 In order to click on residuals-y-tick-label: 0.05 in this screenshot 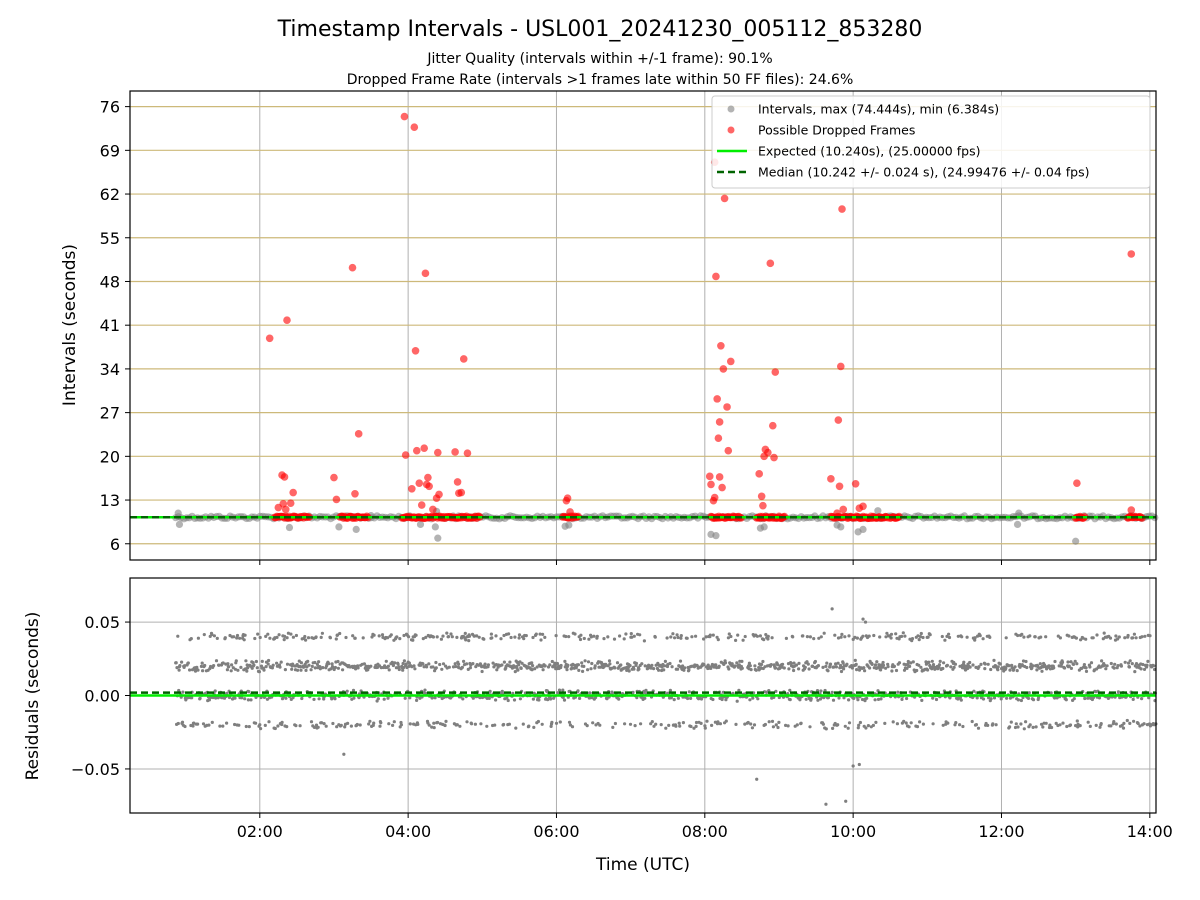, I will do `click(102, 622)`.